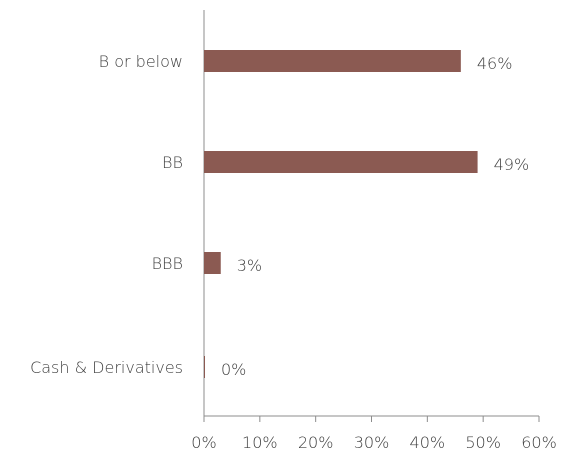 This screenshot has height=458, width=575. What do you see at coordinates (372, 442) in the screenshot?
I see `x-tick-label: 30%` at bounding box center [372, 442].